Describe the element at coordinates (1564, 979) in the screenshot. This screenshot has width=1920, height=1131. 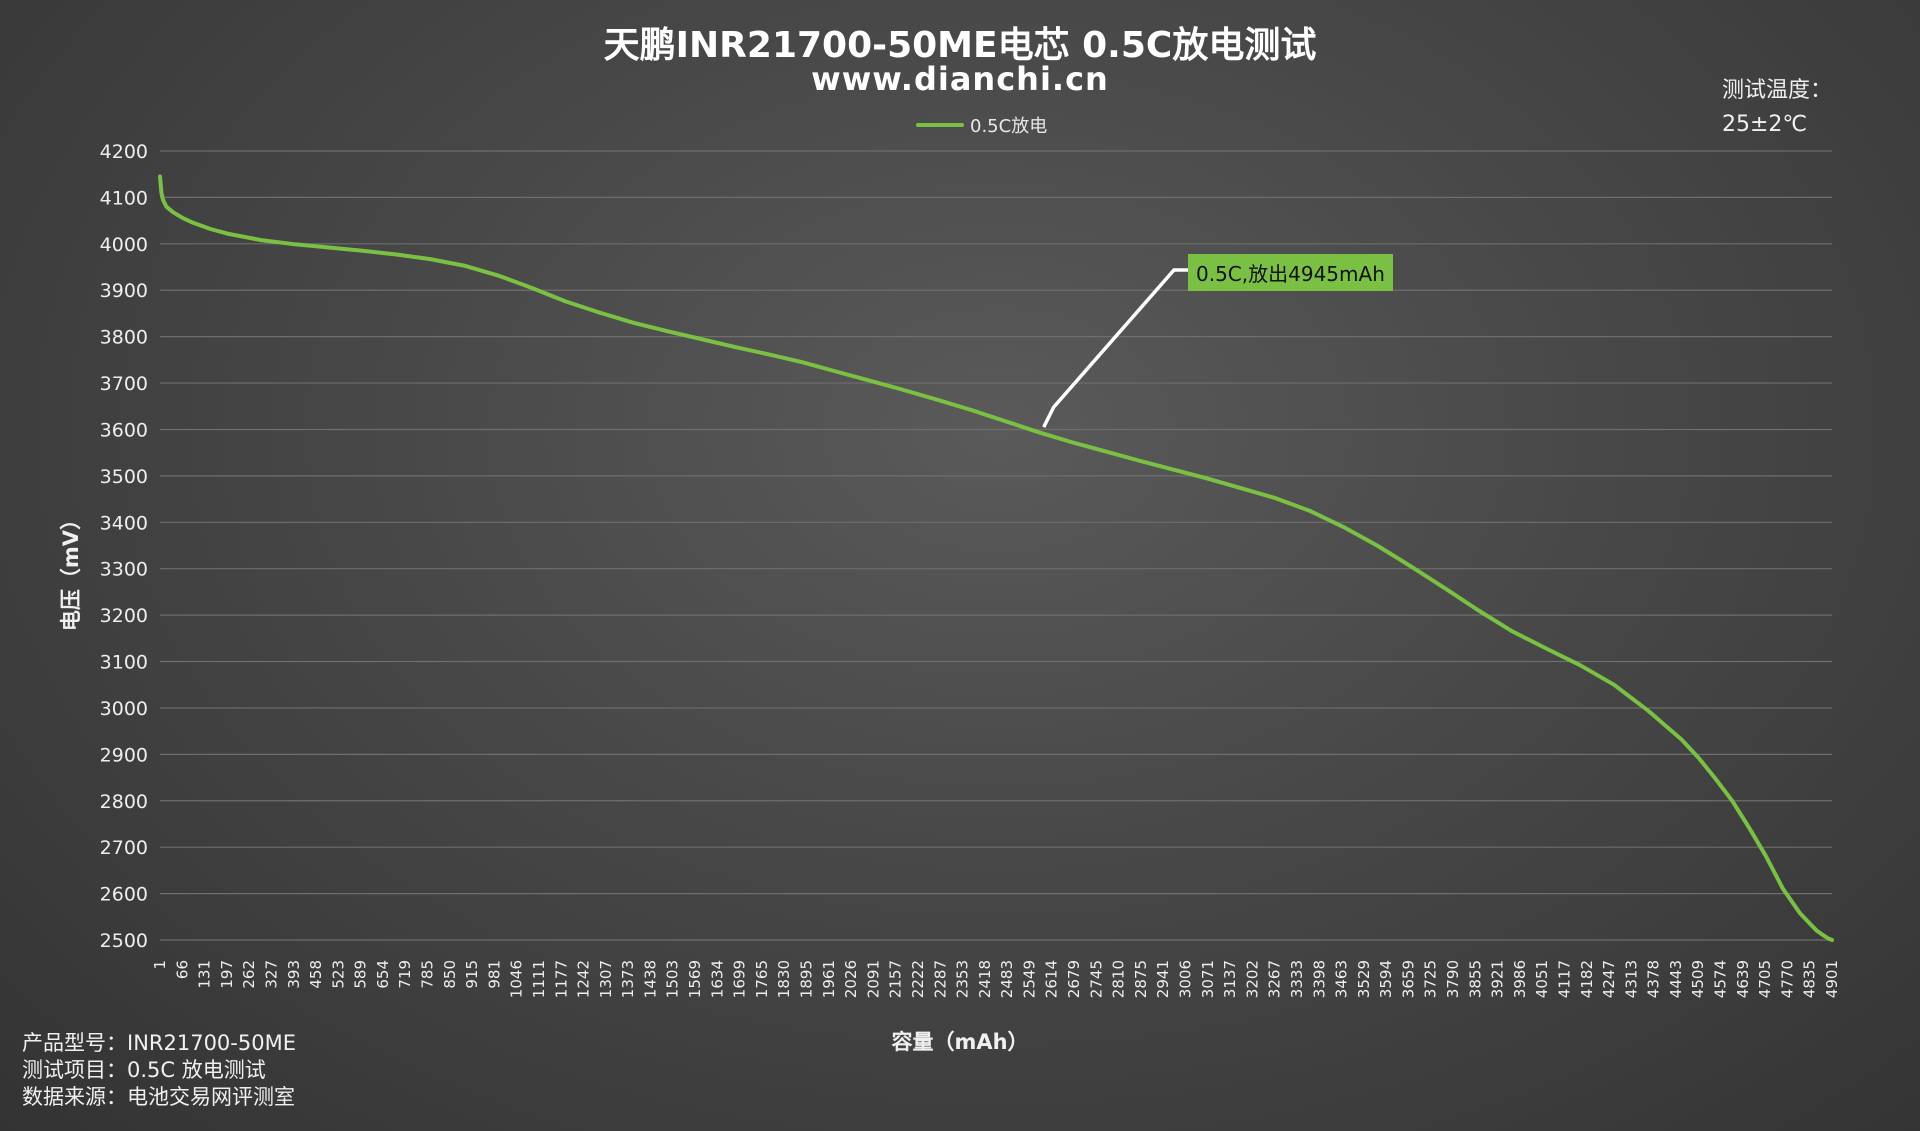
I see `x-tick-label: 4117` at that location.